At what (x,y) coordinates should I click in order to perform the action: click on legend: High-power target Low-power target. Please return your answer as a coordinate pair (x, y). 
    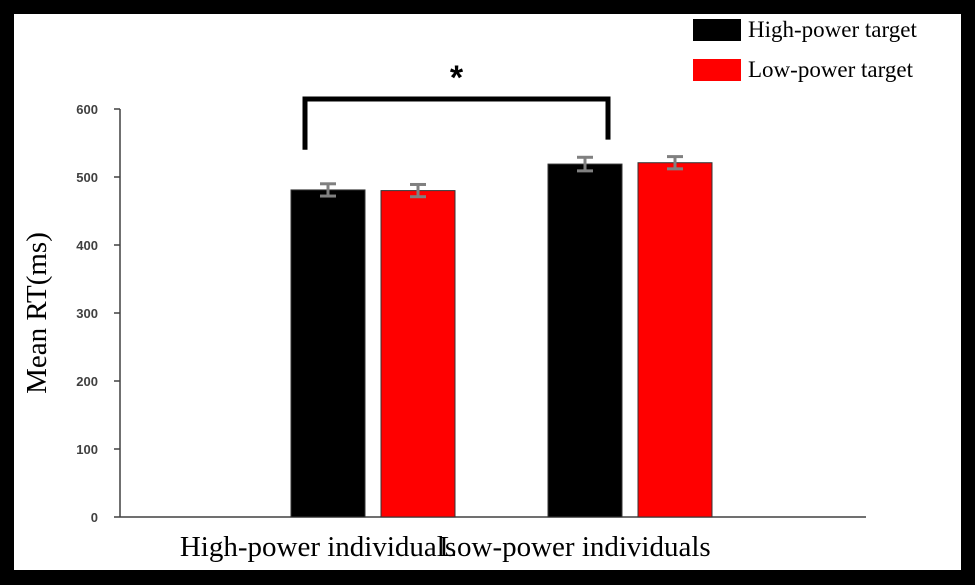
    Looking at the image, I should click on (805, 49).